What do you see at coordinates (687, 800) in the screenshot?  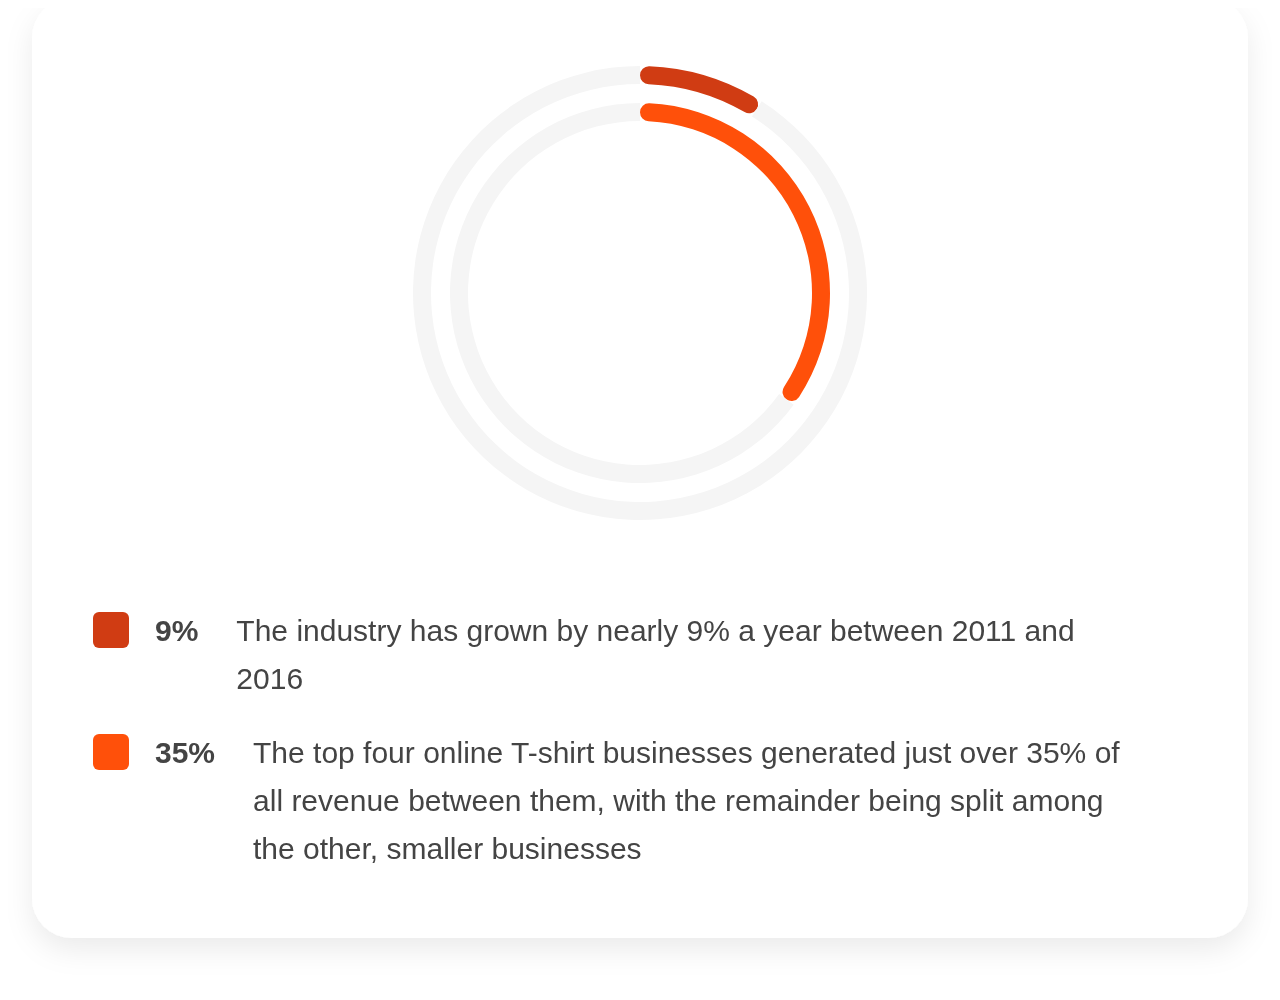 I see `text: The top four online T-shirt businesses generated just over 35% of all revenue between them, with the remainder being split among the other, smaller businesses` at bounding box center [687, 800].